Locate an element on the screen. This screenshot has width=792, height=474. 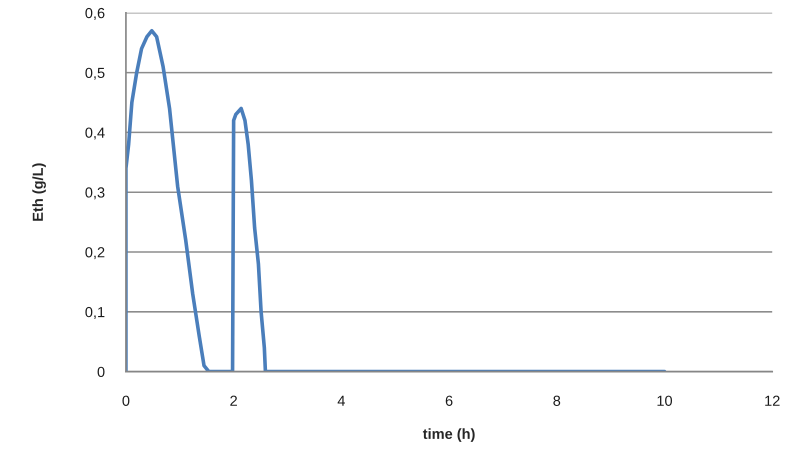
y-tick-label: 0 is located at coordinates (101, 372).